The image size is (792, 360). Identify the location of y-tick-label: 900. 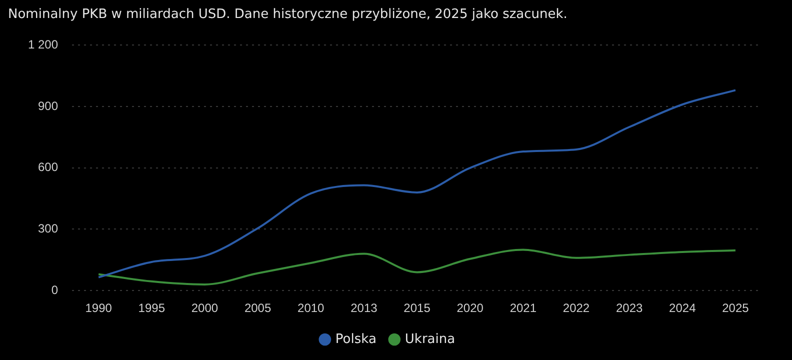
(48, 105).